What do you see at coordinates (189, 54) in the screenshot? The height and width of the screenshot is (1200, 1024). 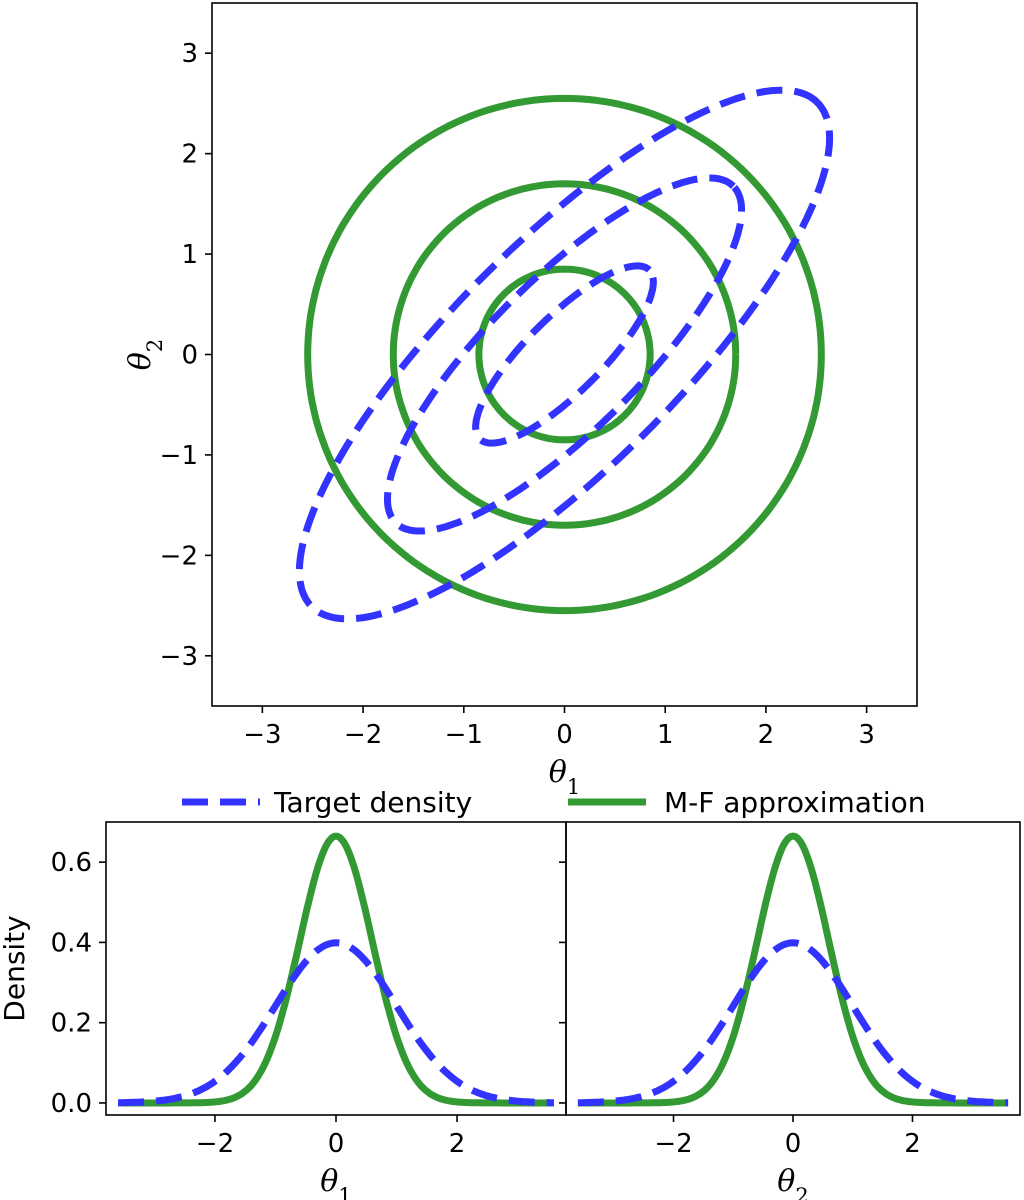 I see `y-tick-label: 3` at bounding box center [189, 54].